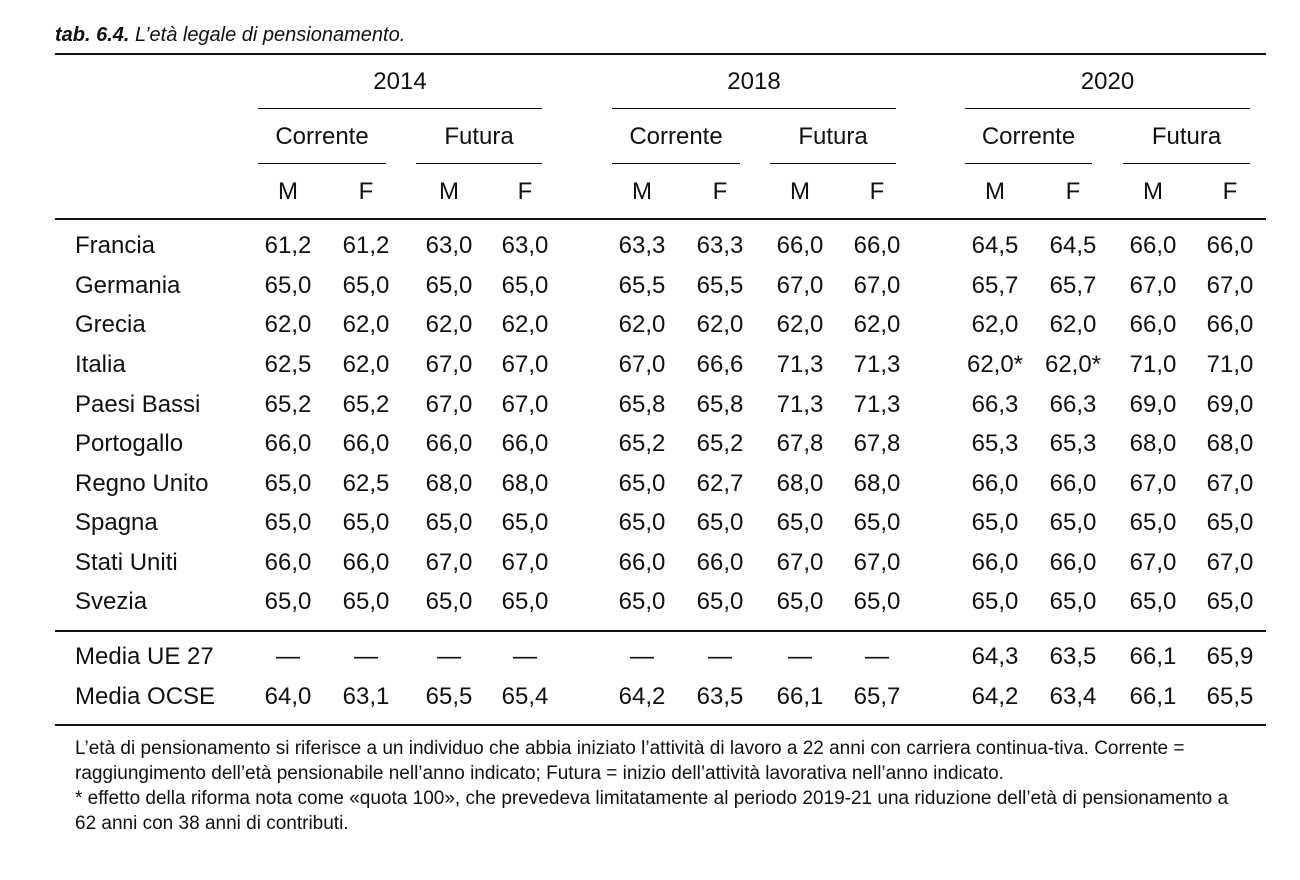  I want to click on table-cell: 66,6, so click(720, 364).